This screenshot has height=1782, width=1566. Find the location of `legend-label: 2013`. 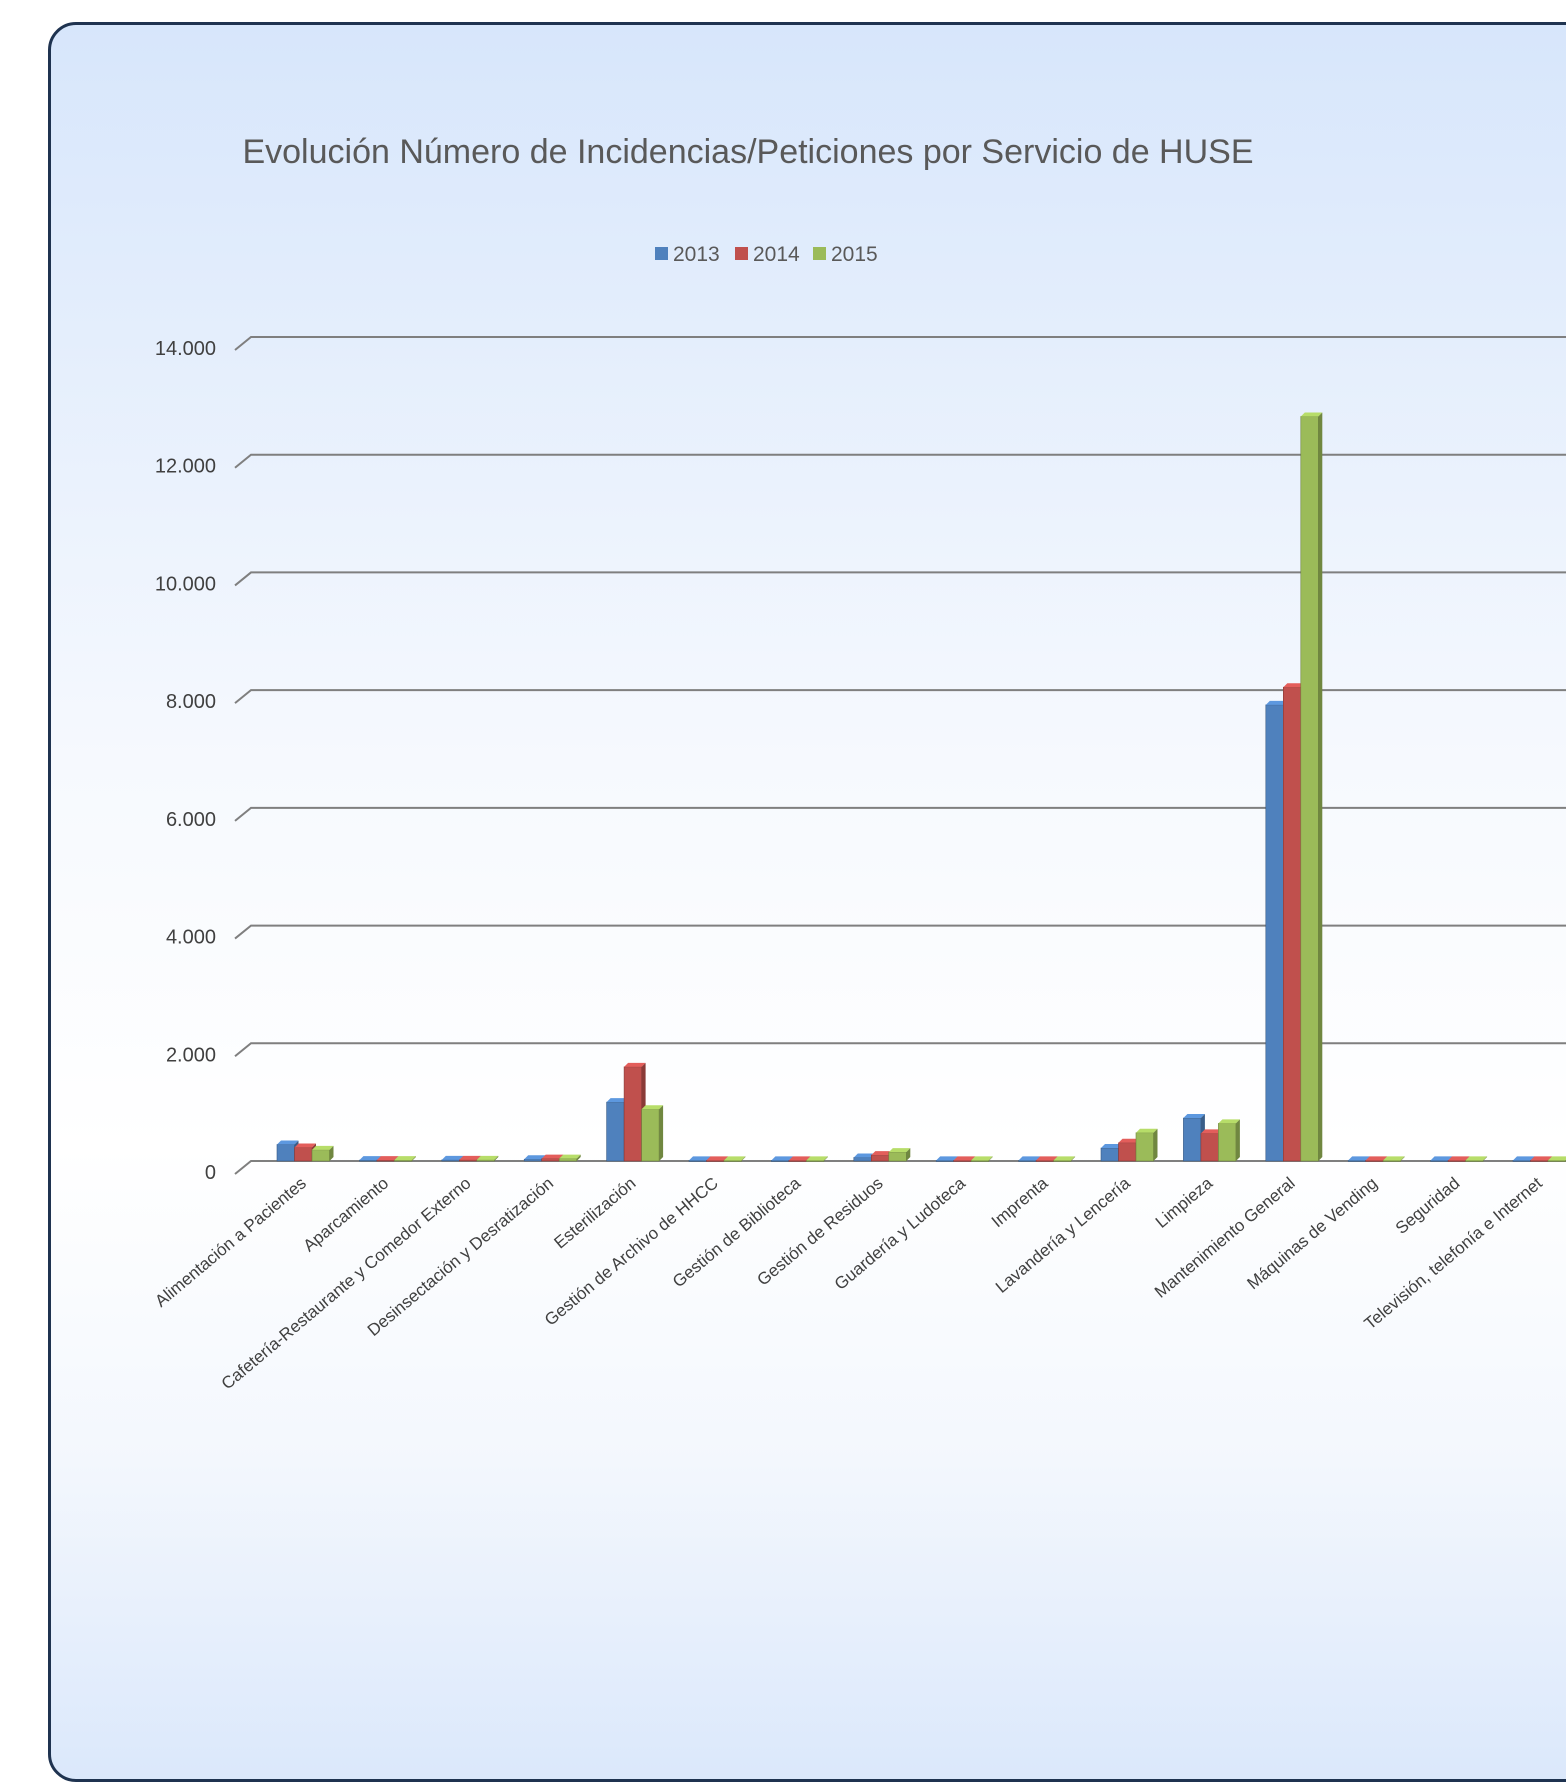

legend-label: 2013 is located at coordinates (696, 254).